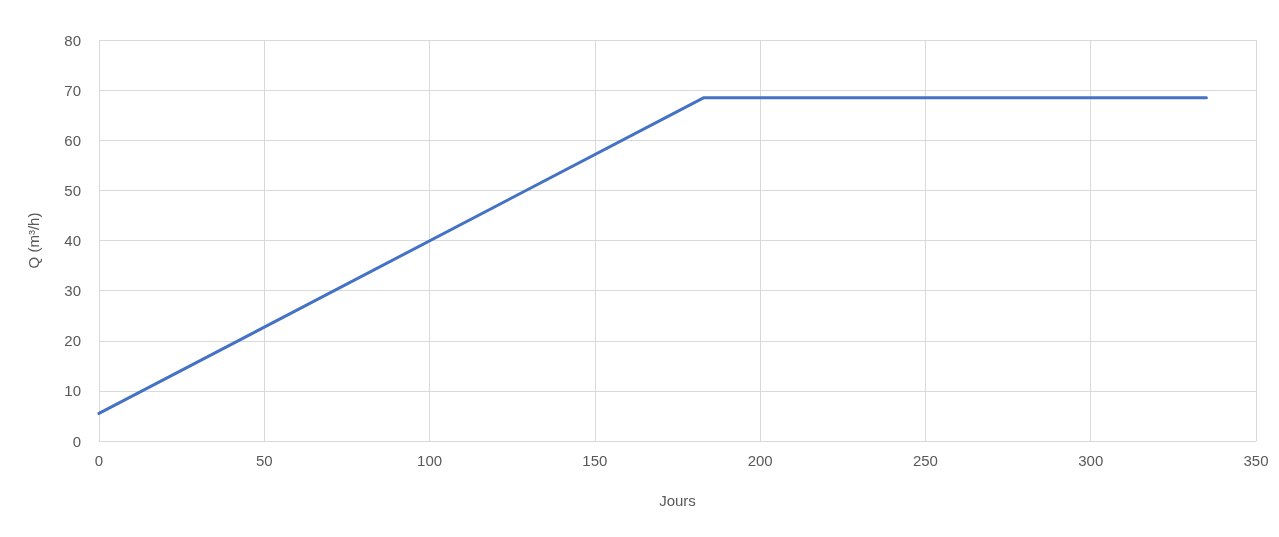 Image resolution: width=1279 pixels, height=537 pixels. What do you see at coordinates (72, 40) in the screenshot?
I see `y-tick-label: 80` at bounding box center [72, 40].